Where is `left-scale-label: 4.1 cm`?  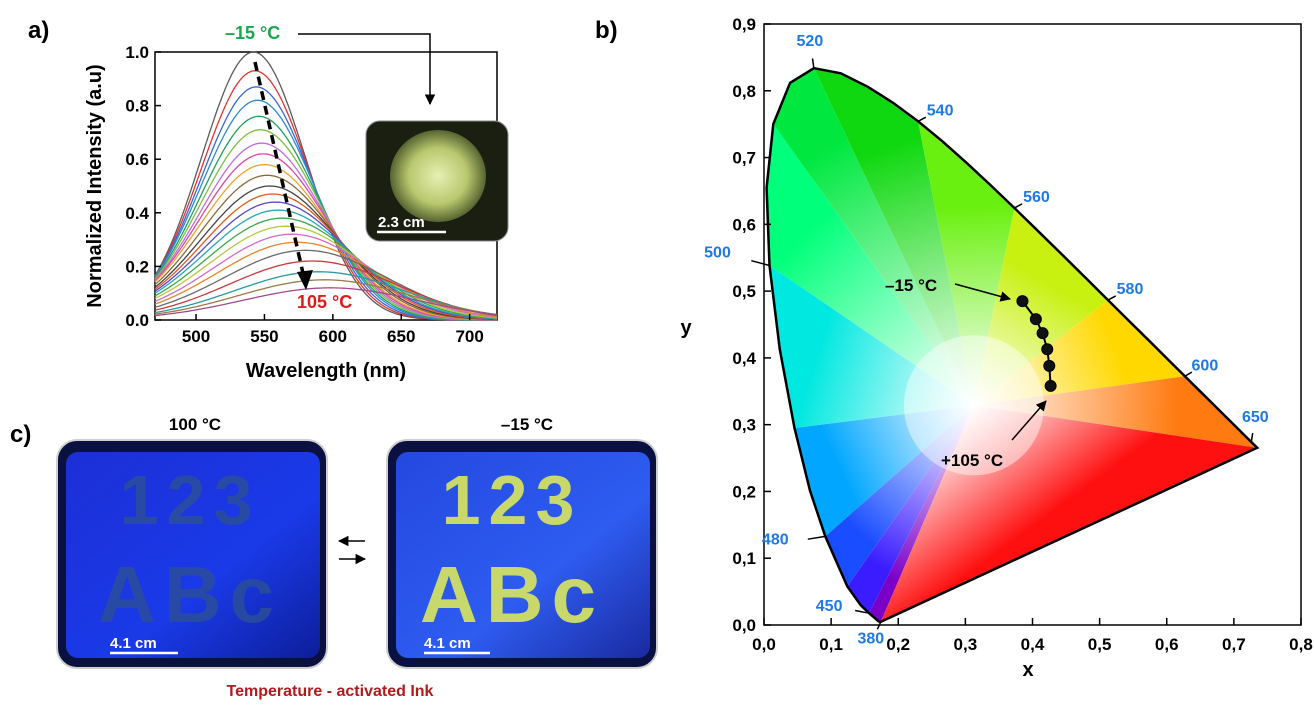
left-scale-label: 4.1 cm is located at coordinates (133, 643).